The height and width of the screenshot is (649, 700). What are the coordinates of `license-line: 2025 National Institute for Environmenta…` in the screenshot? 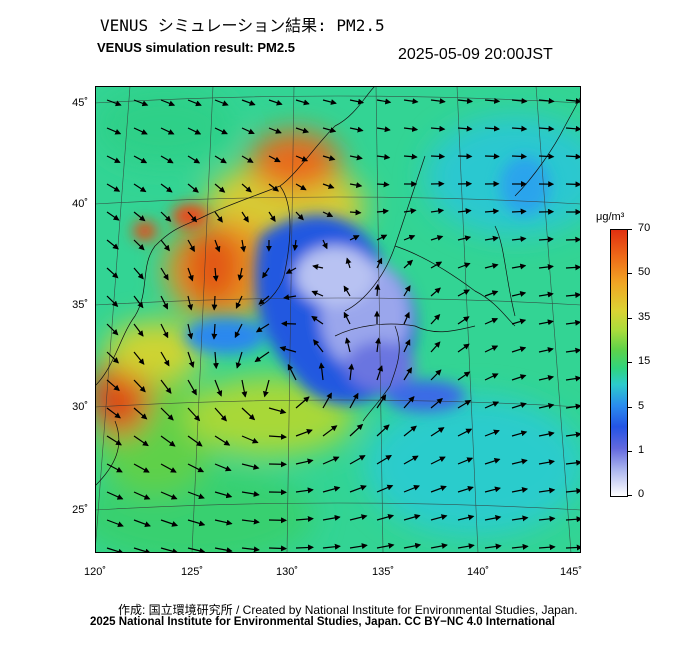 It's located at (322, 622).